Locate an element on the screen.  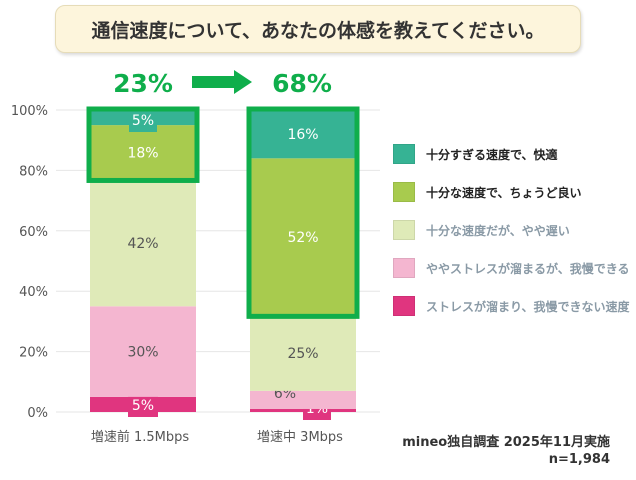
y-tick-label: 20% is located at coordinates (33, 353).